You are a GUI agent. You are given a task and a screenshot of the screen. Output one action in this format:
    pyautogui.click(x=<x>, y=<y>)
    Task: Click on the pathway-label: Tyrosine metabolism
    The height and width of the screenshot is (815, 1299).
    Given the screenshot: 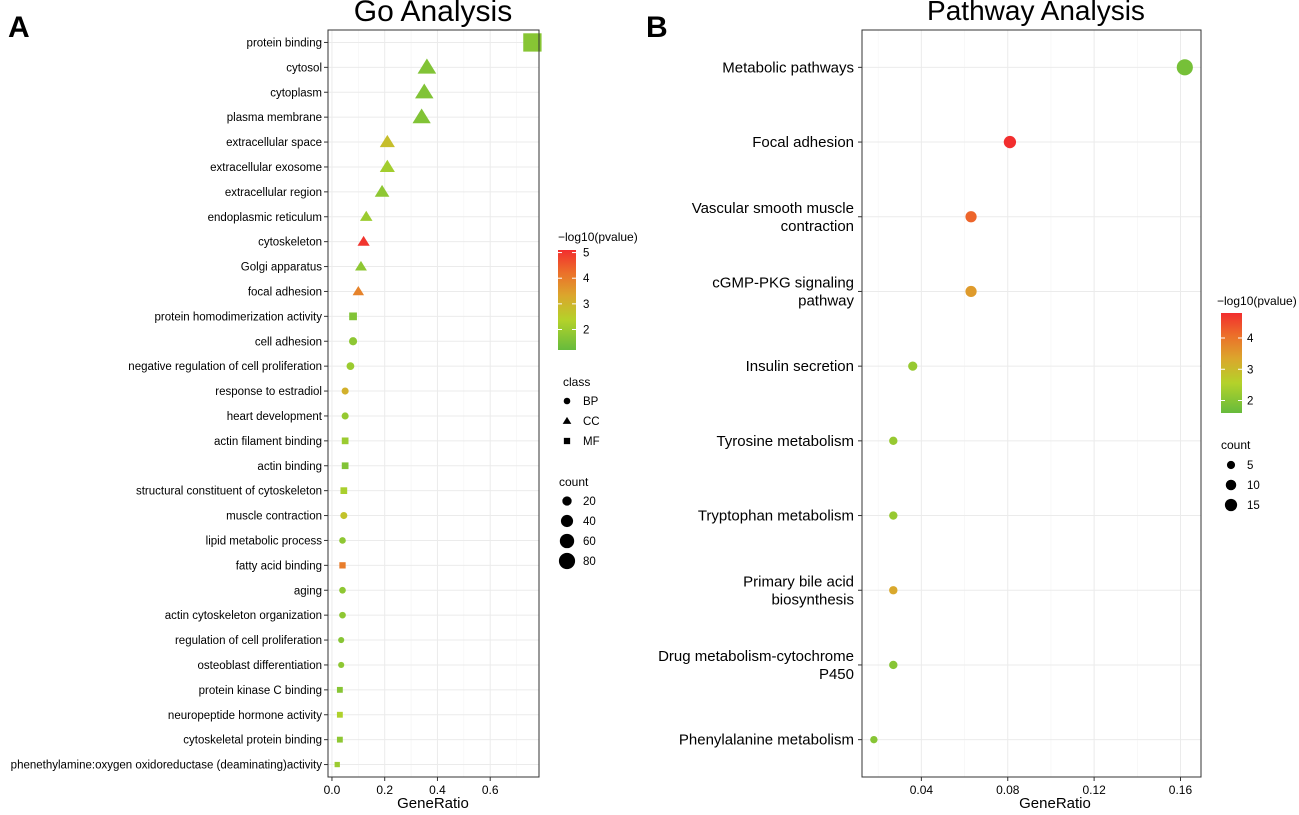 What is the action you would take?
    pyautogui.click(x=785, y=441)
    